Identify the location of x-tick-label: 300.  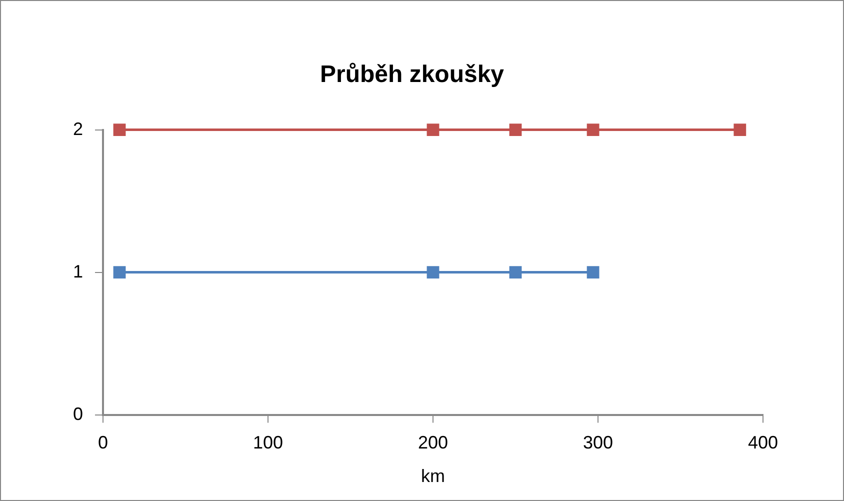
(598, 442).